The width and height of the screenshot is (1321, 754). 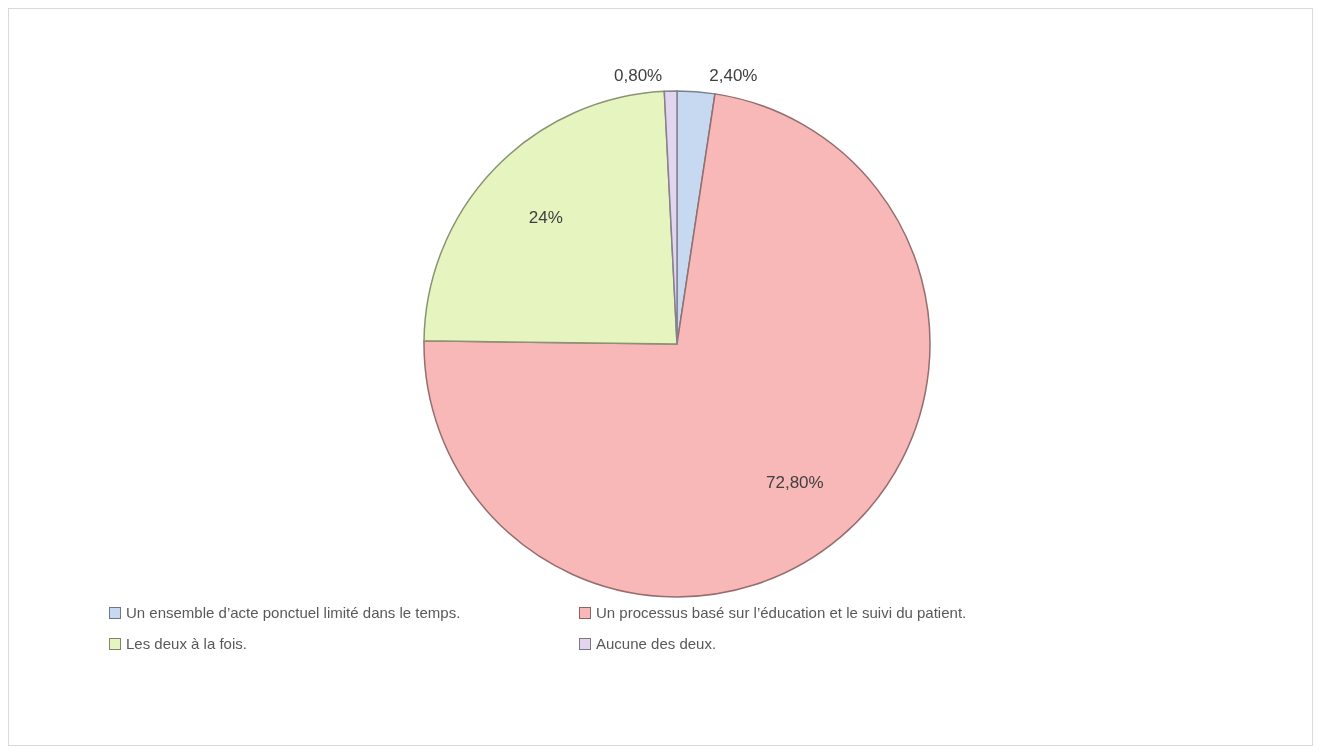 What do you see at coordinates (656, 643) in the screenshot?
I see `legend-label: Aucune des deux.` at bounding box center [656, 643].